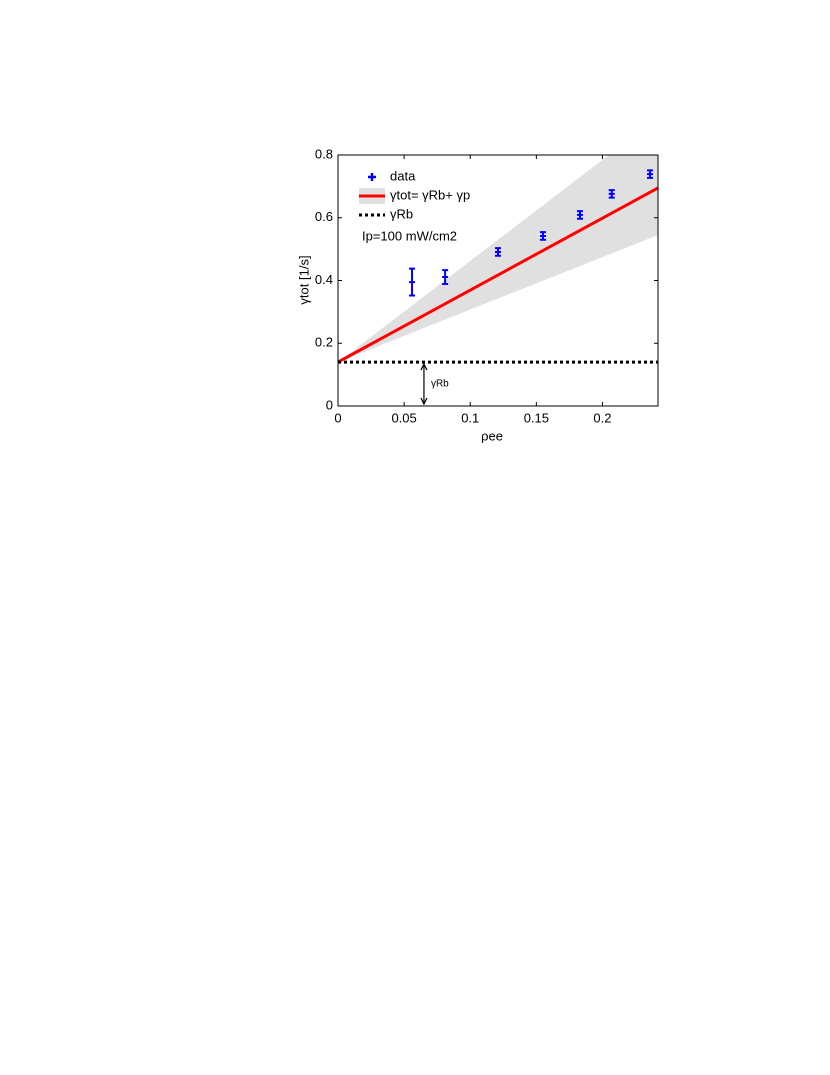  I want to click on fit-line, so click(498, 275).